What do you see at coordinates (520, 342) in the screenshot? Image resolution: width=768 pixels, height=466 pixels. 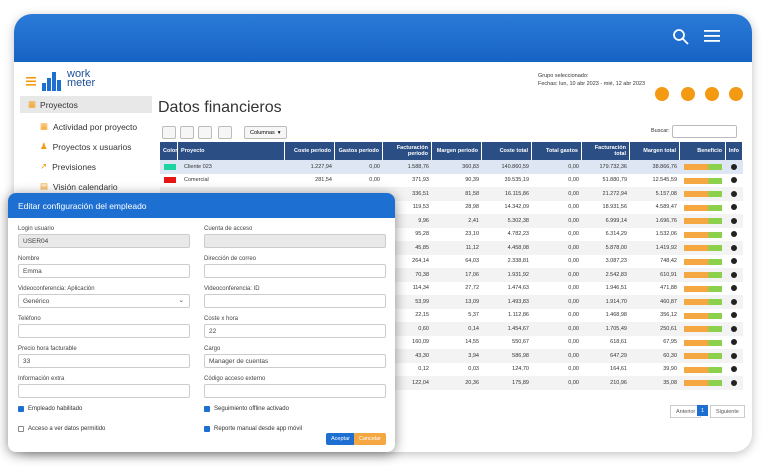 I see `table-cell: 550,67` at bounding box center [520, 342].